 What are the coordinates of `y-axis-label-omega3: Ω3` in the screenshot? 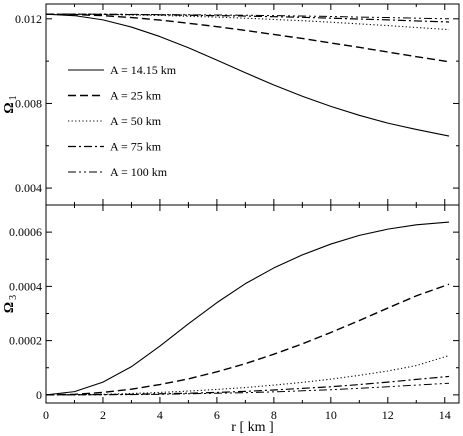 It's located at (10, 304).